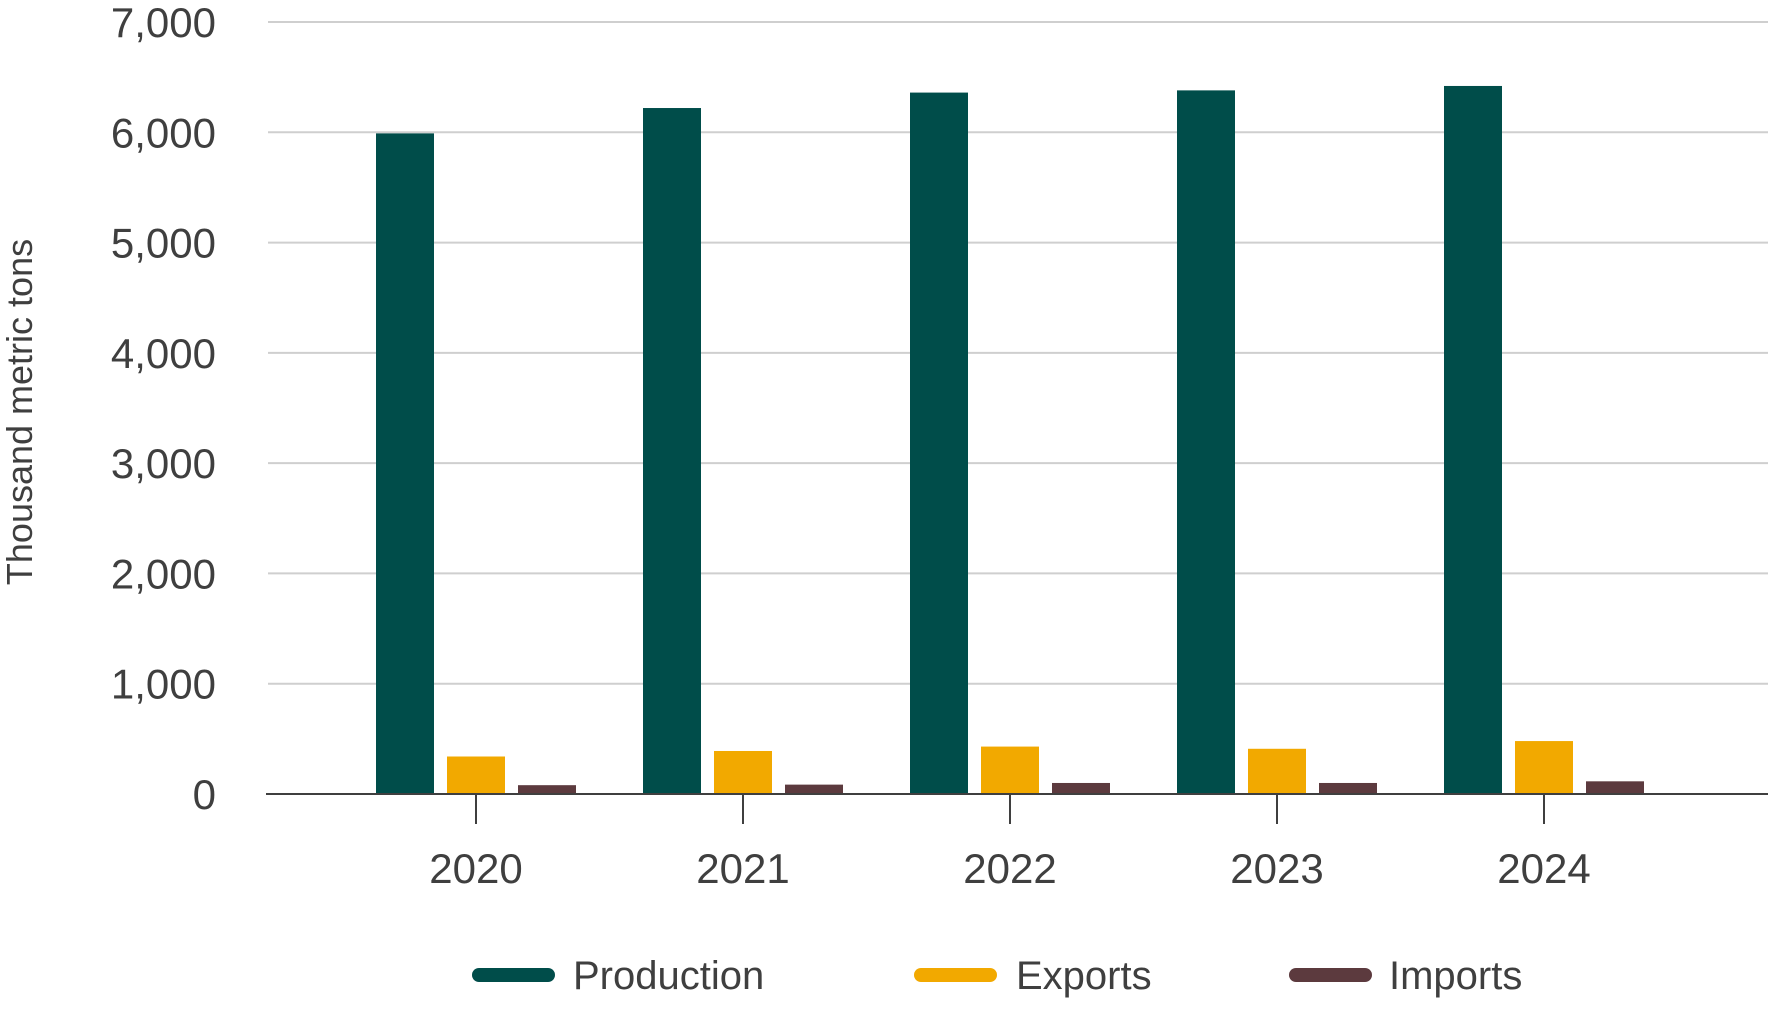 The height and width of the screenshot is (1024, 1775). What do you see at coordinates (1081, 788) in the screenshot?
I see `bar-imports-2022` at bounding box center [1081, 788].